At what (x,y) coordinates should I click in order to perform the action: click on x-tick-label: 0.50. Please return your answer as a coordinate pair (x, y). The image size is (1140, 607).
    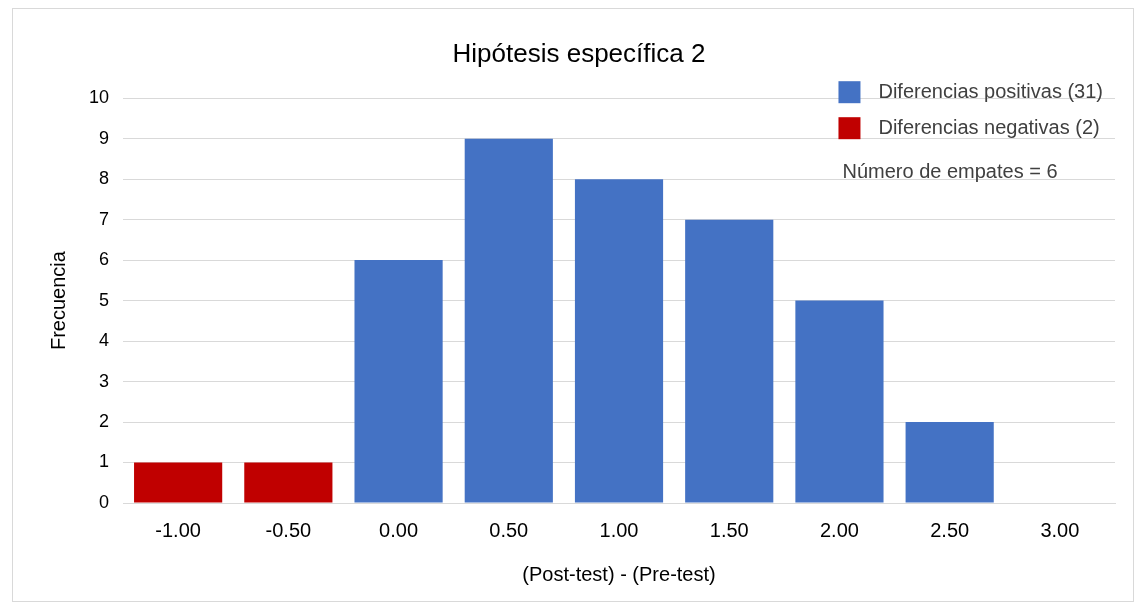
    Looking at the image, I should click on (509, 529).